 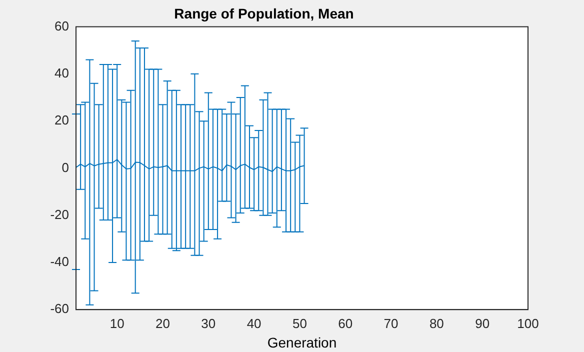 What do you see at coordinates (482, 323) in the screenshot?
I see `x-tick-label: 90` at bounding box center [482, 323].